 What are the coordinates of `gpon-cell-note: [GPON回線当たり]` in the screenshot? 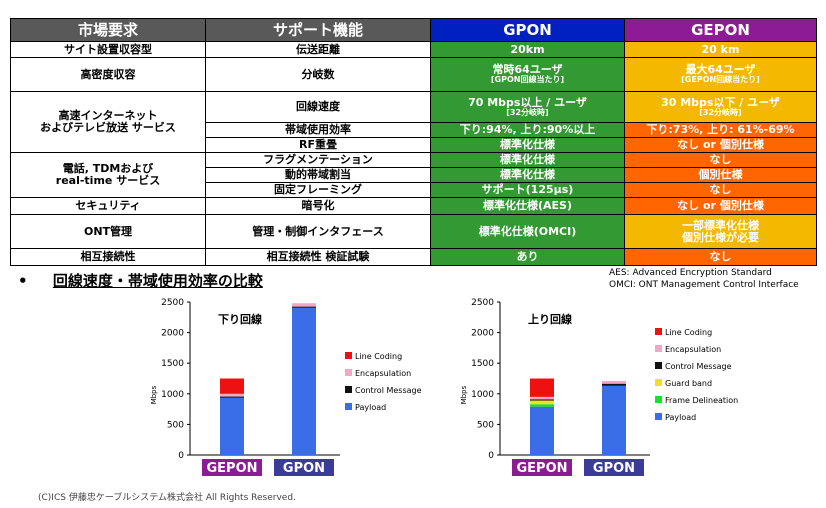 It's located at (527, 80).